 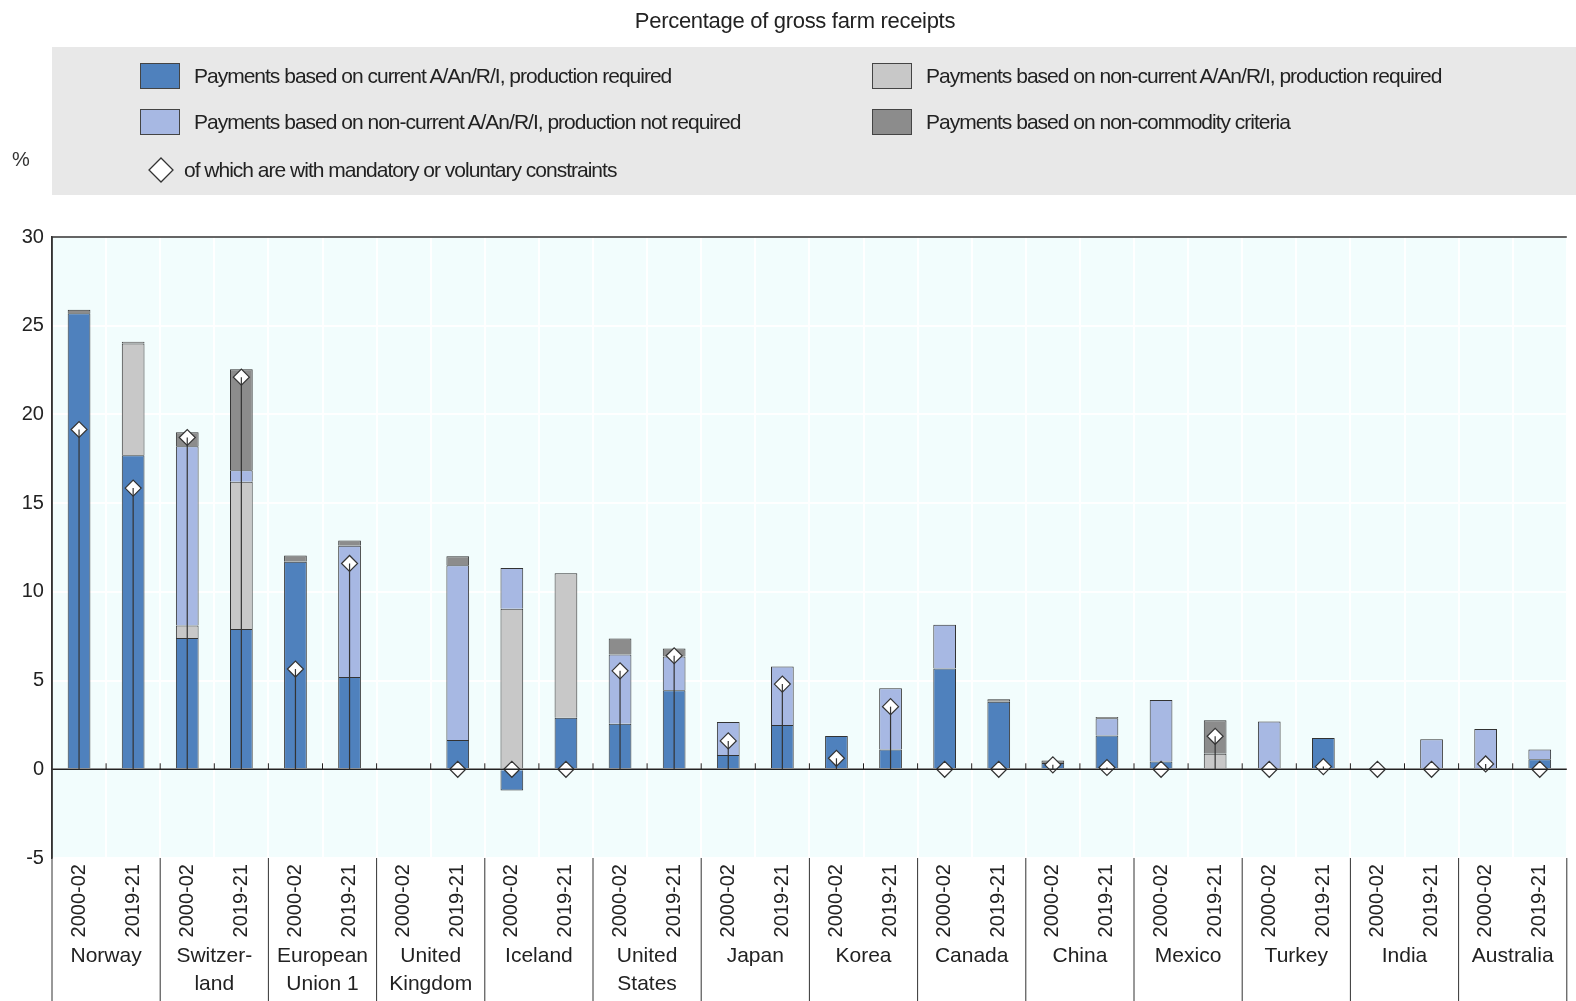 I want to click on y-tick-label: 20, so click(x=32, y=412).